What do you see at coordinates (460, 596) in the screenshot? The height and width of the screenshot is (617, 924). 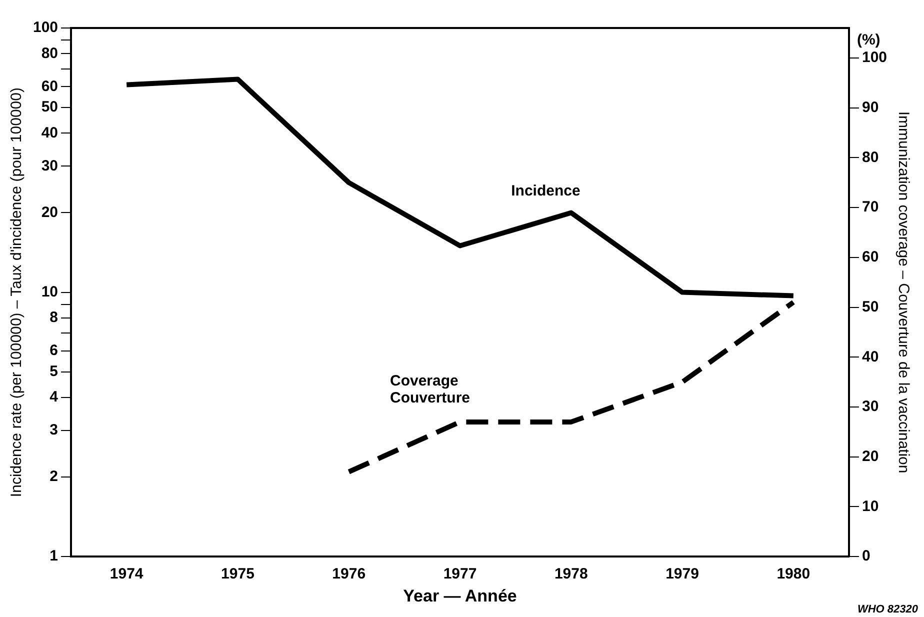 I see `x-axis-title: Year — Année` at bounding box center [460, 596].